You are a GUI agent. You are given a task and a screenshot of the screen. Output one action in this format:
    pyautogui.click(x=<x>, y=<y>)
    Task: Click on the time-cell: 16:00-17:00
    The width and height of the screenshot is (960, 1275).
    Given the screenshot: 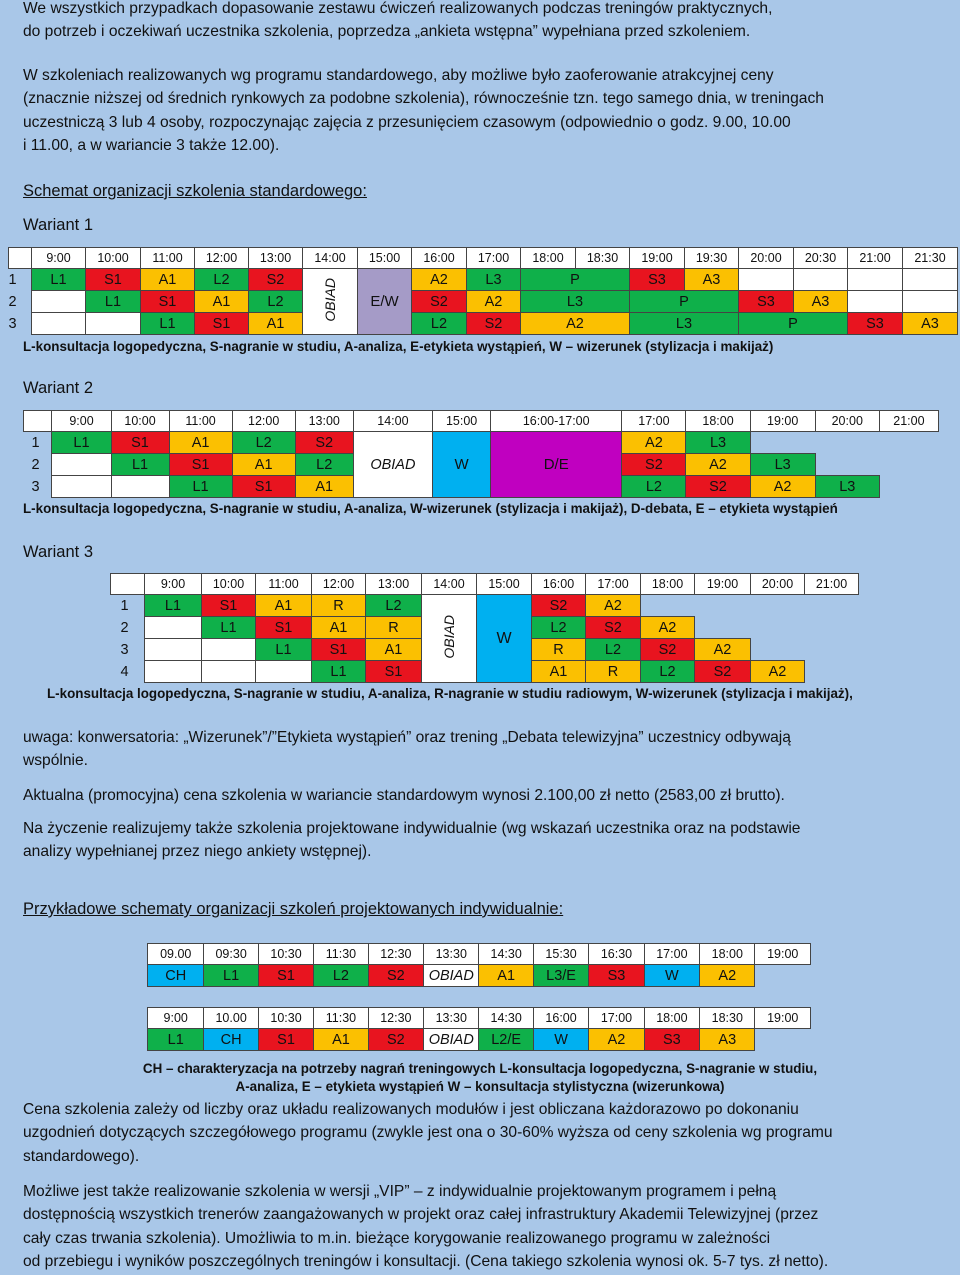 What is the action you would take?
    pyautogui.click(x=556, y=421)
    